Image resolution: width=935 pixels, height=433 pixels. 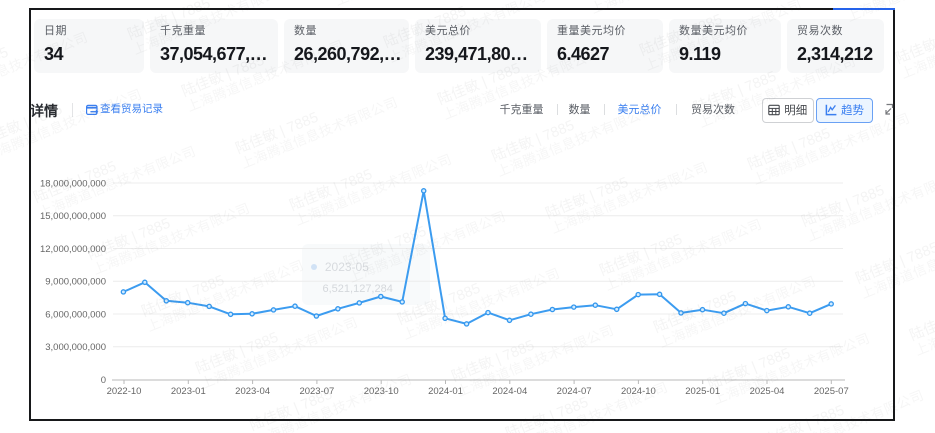 What do you see at coordinates (445, 391) in the screenshot?
I see `svg-text: 2024-01` at bounding box center [445, 391].